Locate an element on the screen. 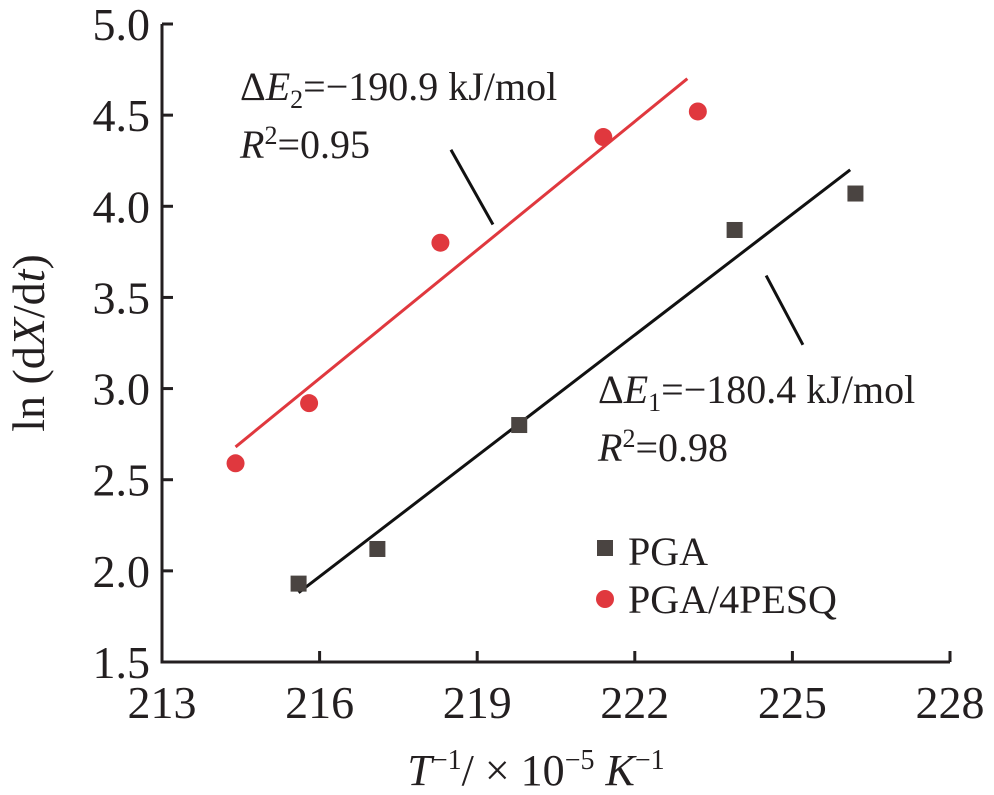 The width and height of the screenshot is (994, 795). annotation-energy: ΔE1=−180.4 kJ/mol is located at coordinates (756, 392).